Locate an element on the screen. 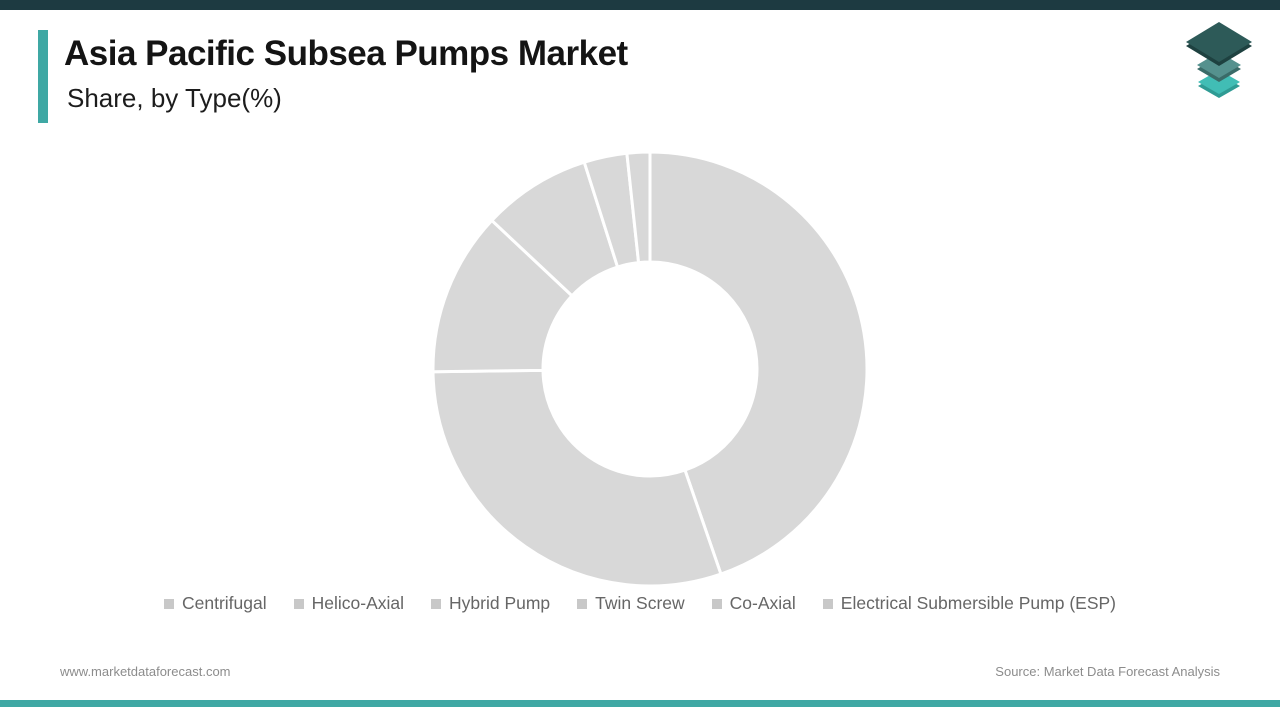 The image size is (1280, 720). legend-item: Centrifugal is located at coordinates (215, 603).